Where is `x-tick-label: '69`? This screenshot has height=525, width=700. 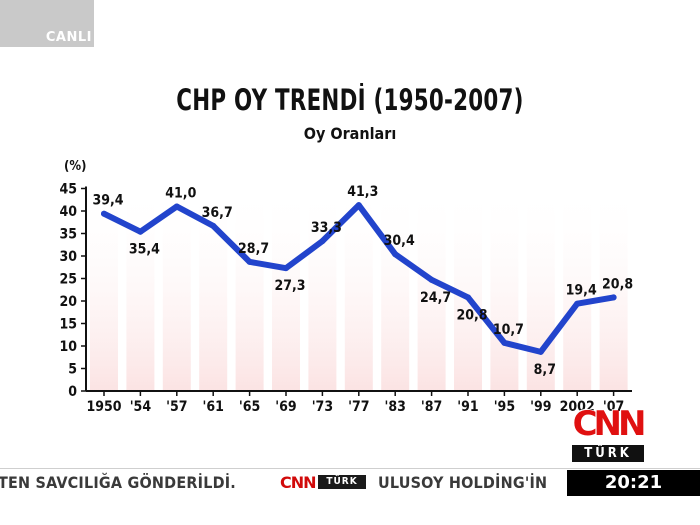
x-tick-label: '69 is located at coordinates (285, 407).